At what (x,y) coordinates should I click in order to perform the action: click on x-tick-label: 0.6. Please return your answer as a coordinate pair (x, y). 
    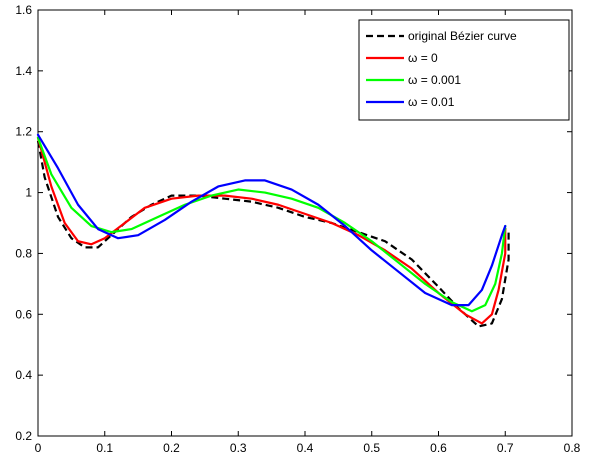
    Looking at the image, I should click on (438, 448).